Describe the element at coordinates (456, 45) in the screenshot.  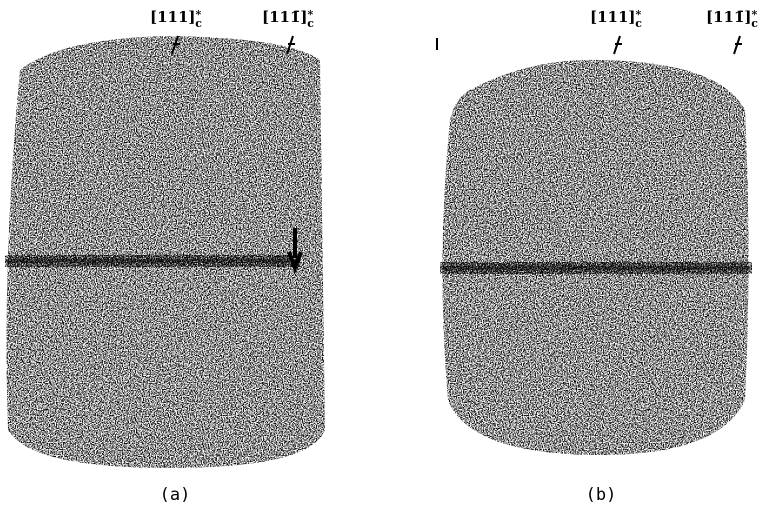
I see `marker-arrows` at that location.